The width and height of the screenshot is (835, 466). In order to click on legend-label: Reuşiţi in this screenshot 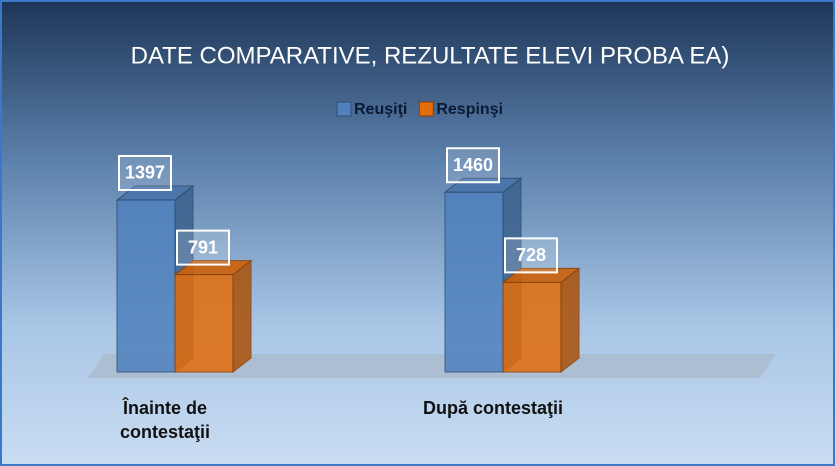, I will do `click(380, 109)`.